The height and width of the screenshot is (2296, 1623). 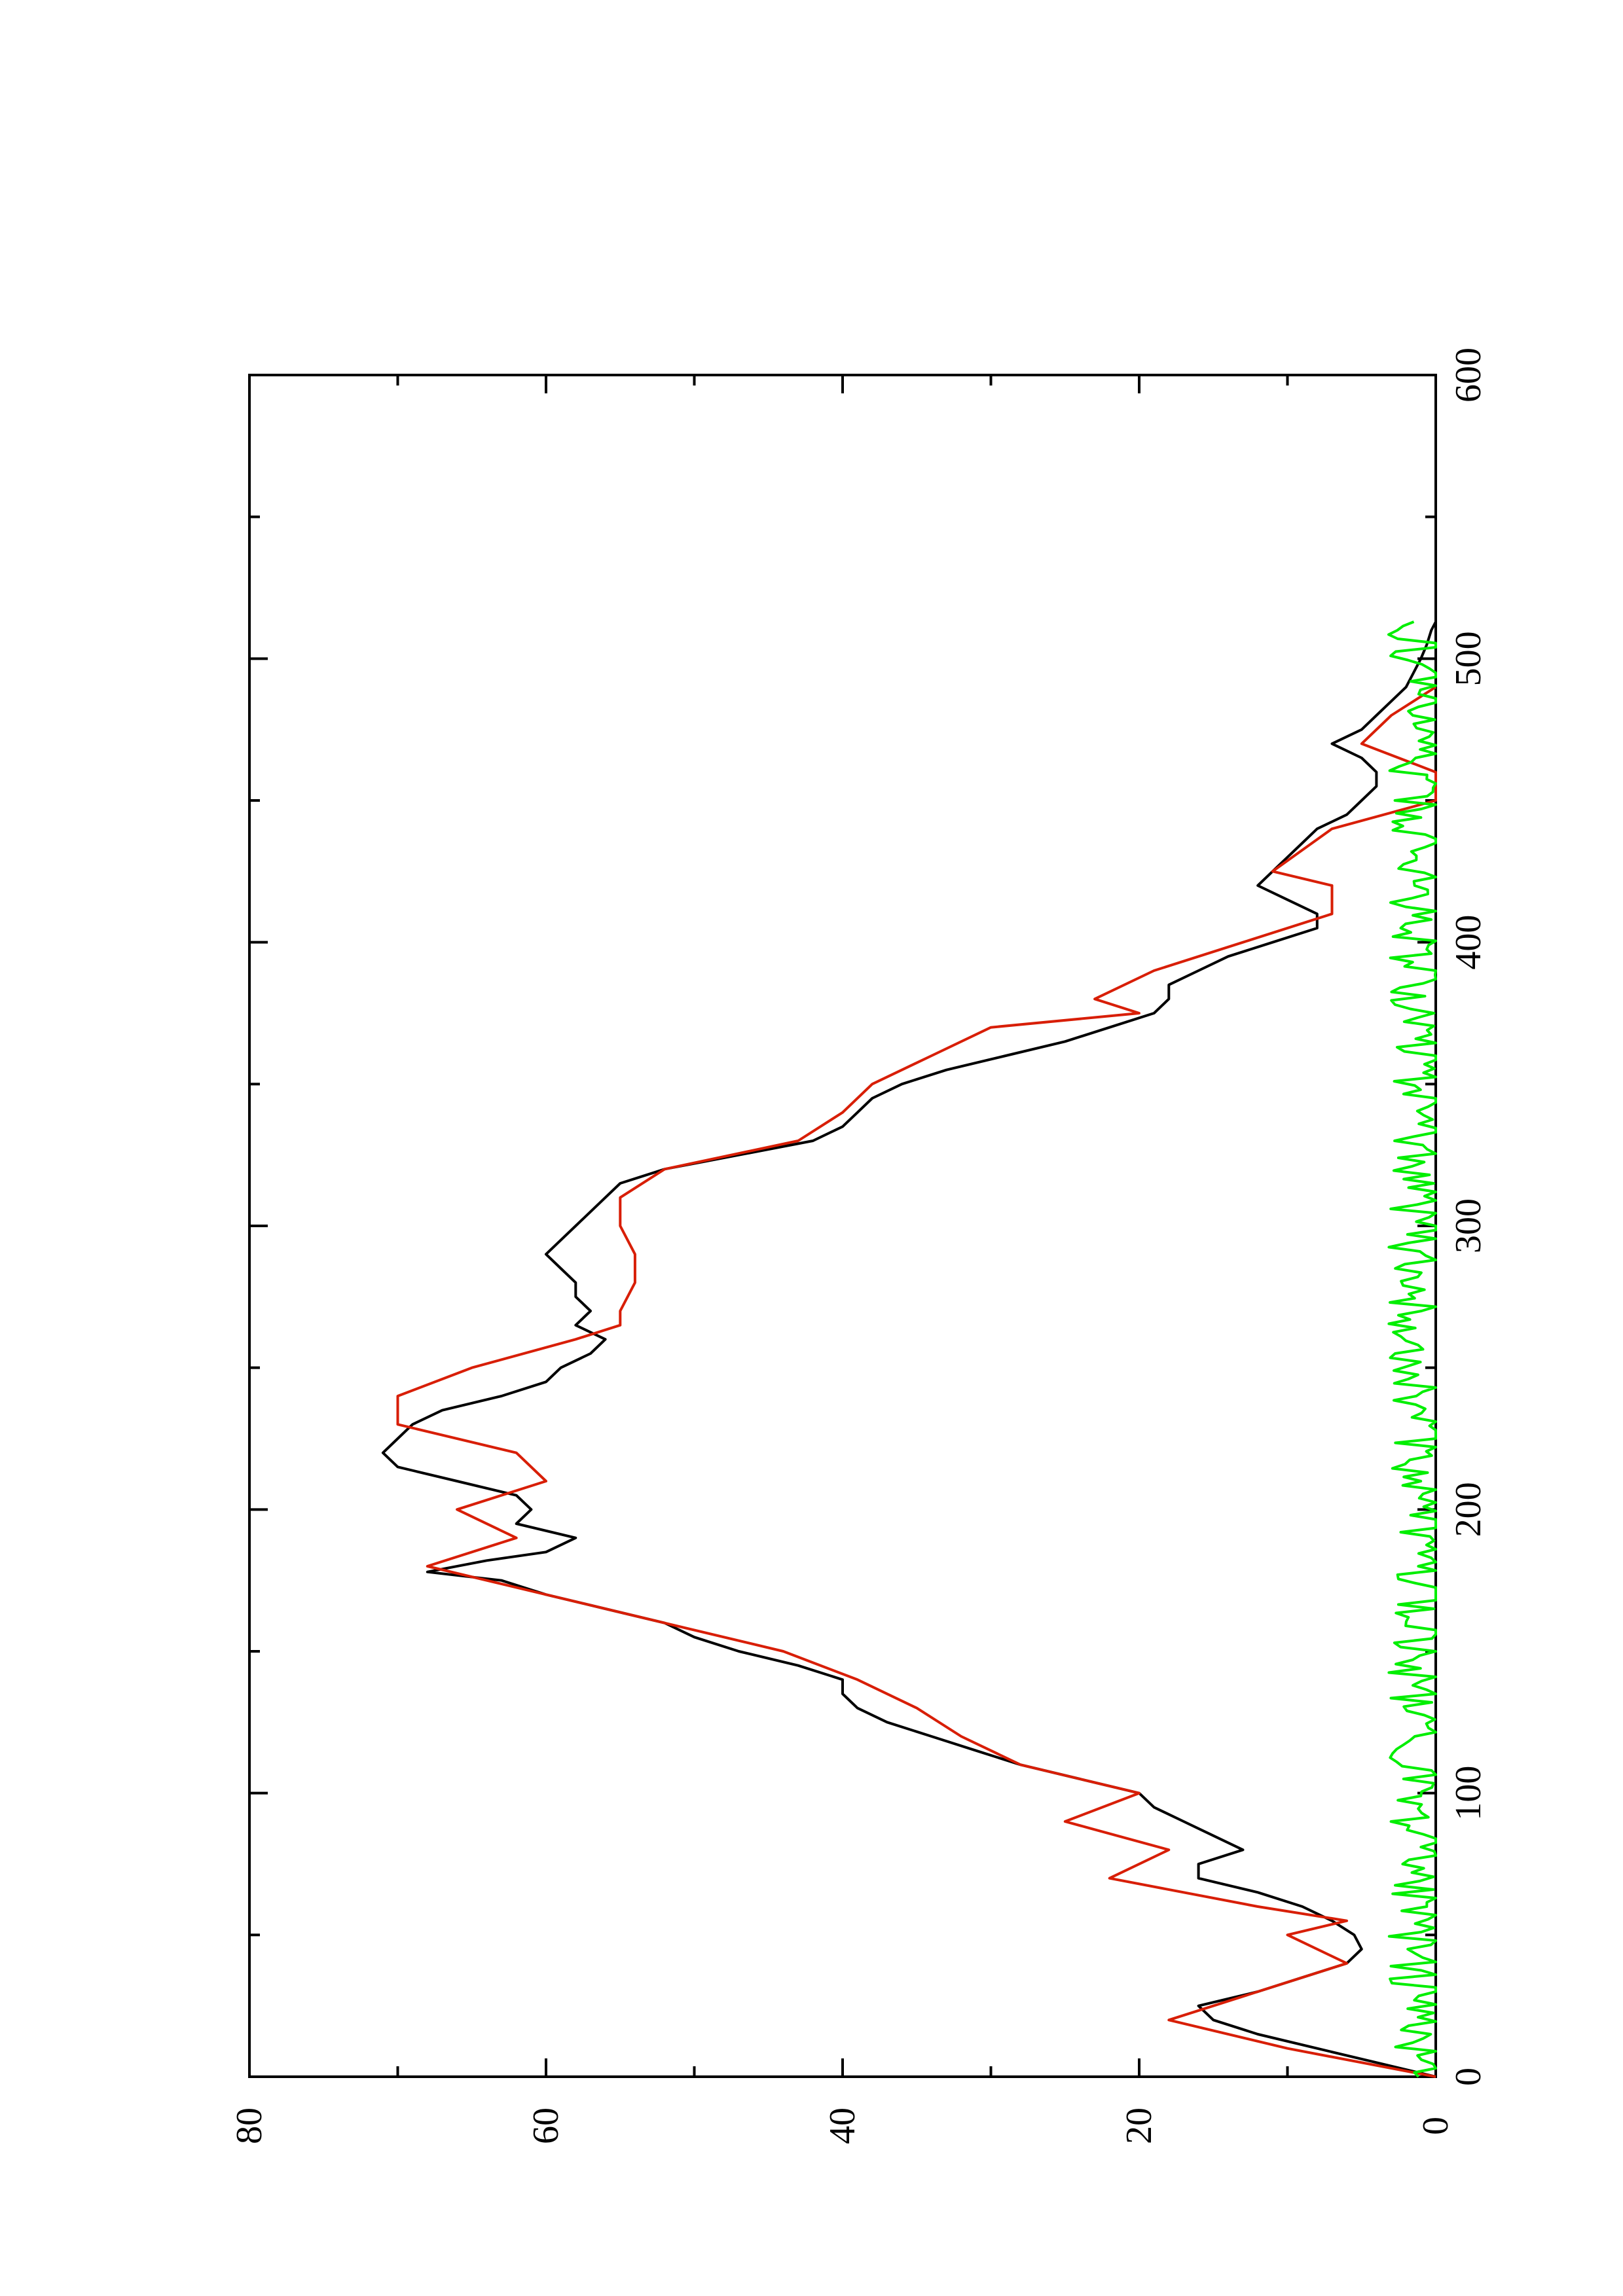 What do you see at coordinates (1435, 2126) in the screenshot?
I see `y-tick-label: 0` at bounding box center [1435, 2126].